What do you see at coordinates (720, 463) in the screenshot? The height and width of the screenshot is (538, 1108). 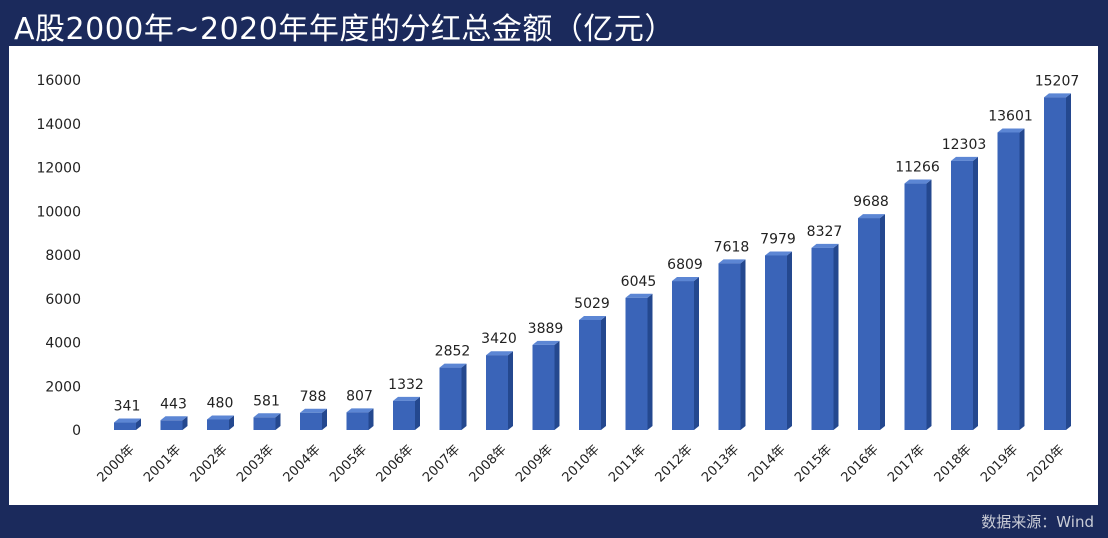 I see `x-tick-label: 2013年` at bounding box center [720, 463].